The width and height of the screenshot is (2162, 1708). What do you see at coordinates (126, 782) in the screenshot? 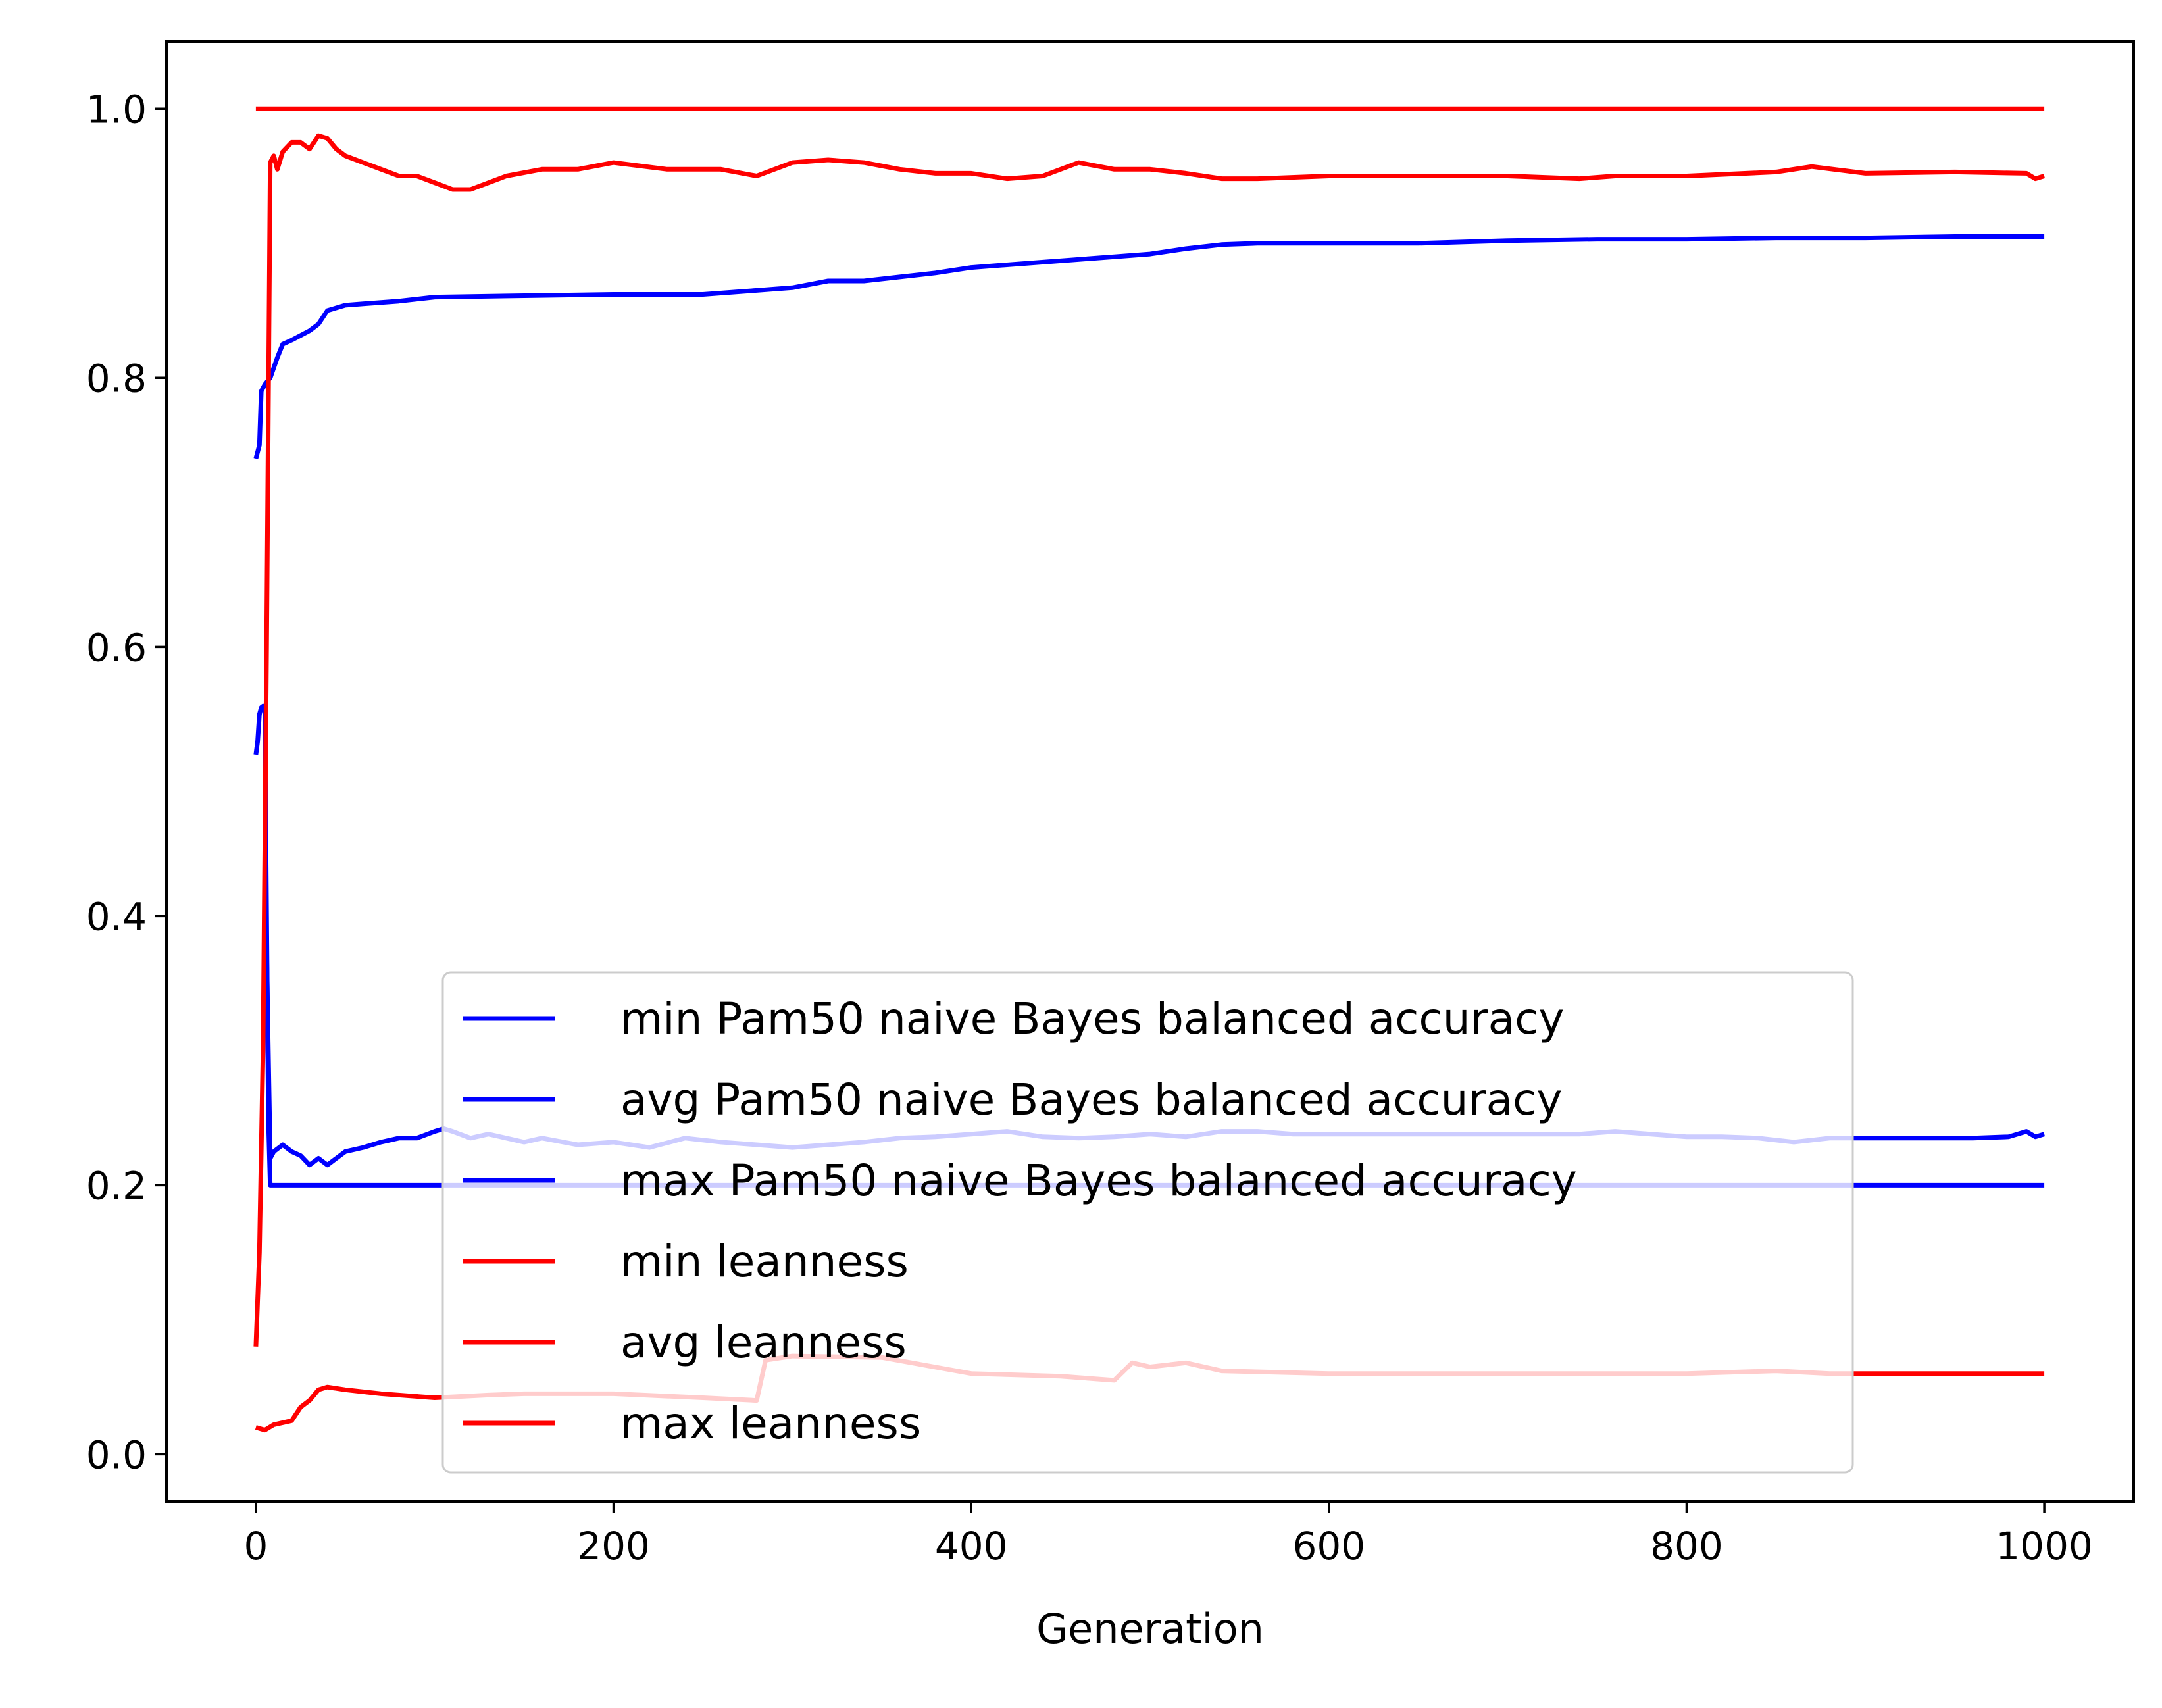
I see `y-axis-ticks: 0.0 0.2 0.4 0.6 0.8 1.0` at bounding box center [126, 782].